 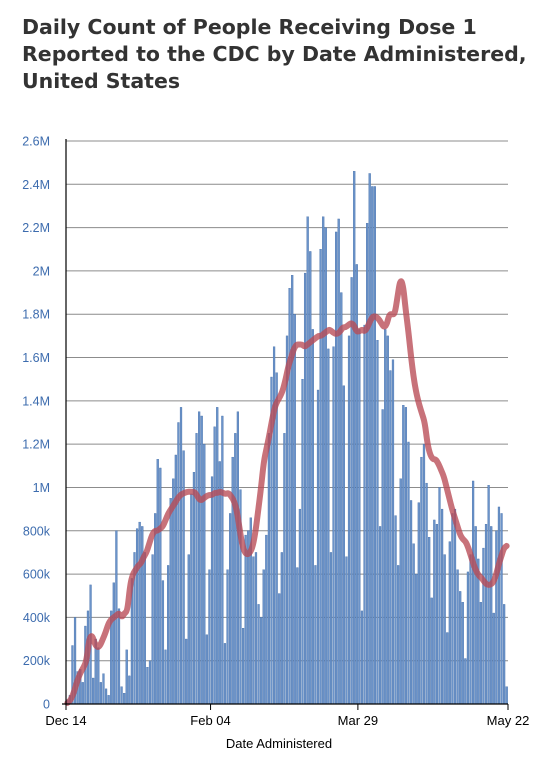 What do you see at coordinates (101, 81) in the screenshot?
I see `chart-title-line-3: United States` at bounding box center [101, 81].